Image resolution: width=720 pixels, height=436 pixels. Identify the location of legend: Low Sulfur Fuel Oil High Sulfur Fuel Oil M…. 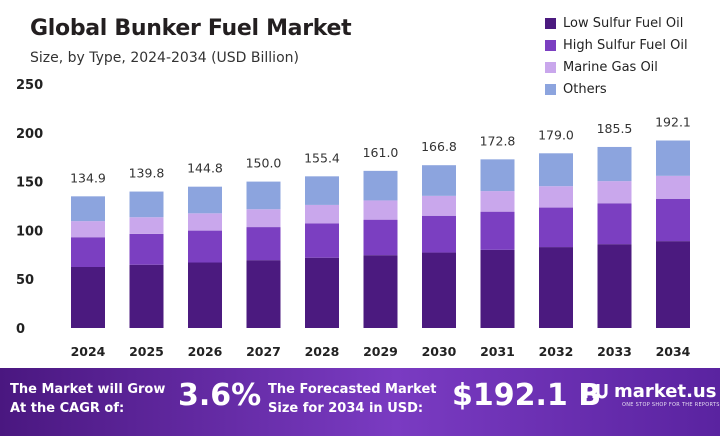
(616, 56).